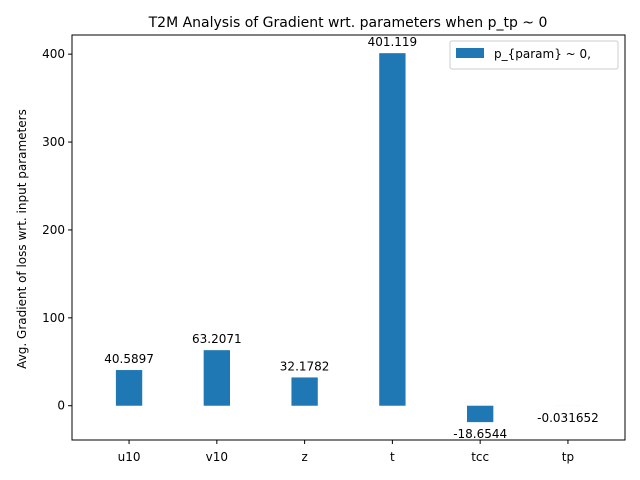 This screenshot has width=640, height=480. What do you see at coordinates (304, 391) in the screenshot?
I see `bar-z` at bounding box center [304, 391].